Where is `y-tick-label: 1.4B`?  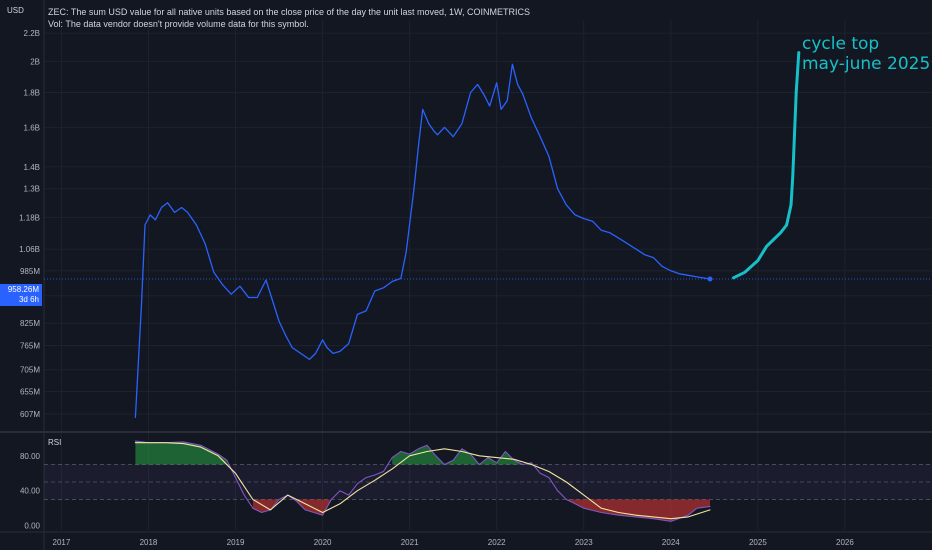 y-tick-label: 1.4B is located at coordinates (32, 167).